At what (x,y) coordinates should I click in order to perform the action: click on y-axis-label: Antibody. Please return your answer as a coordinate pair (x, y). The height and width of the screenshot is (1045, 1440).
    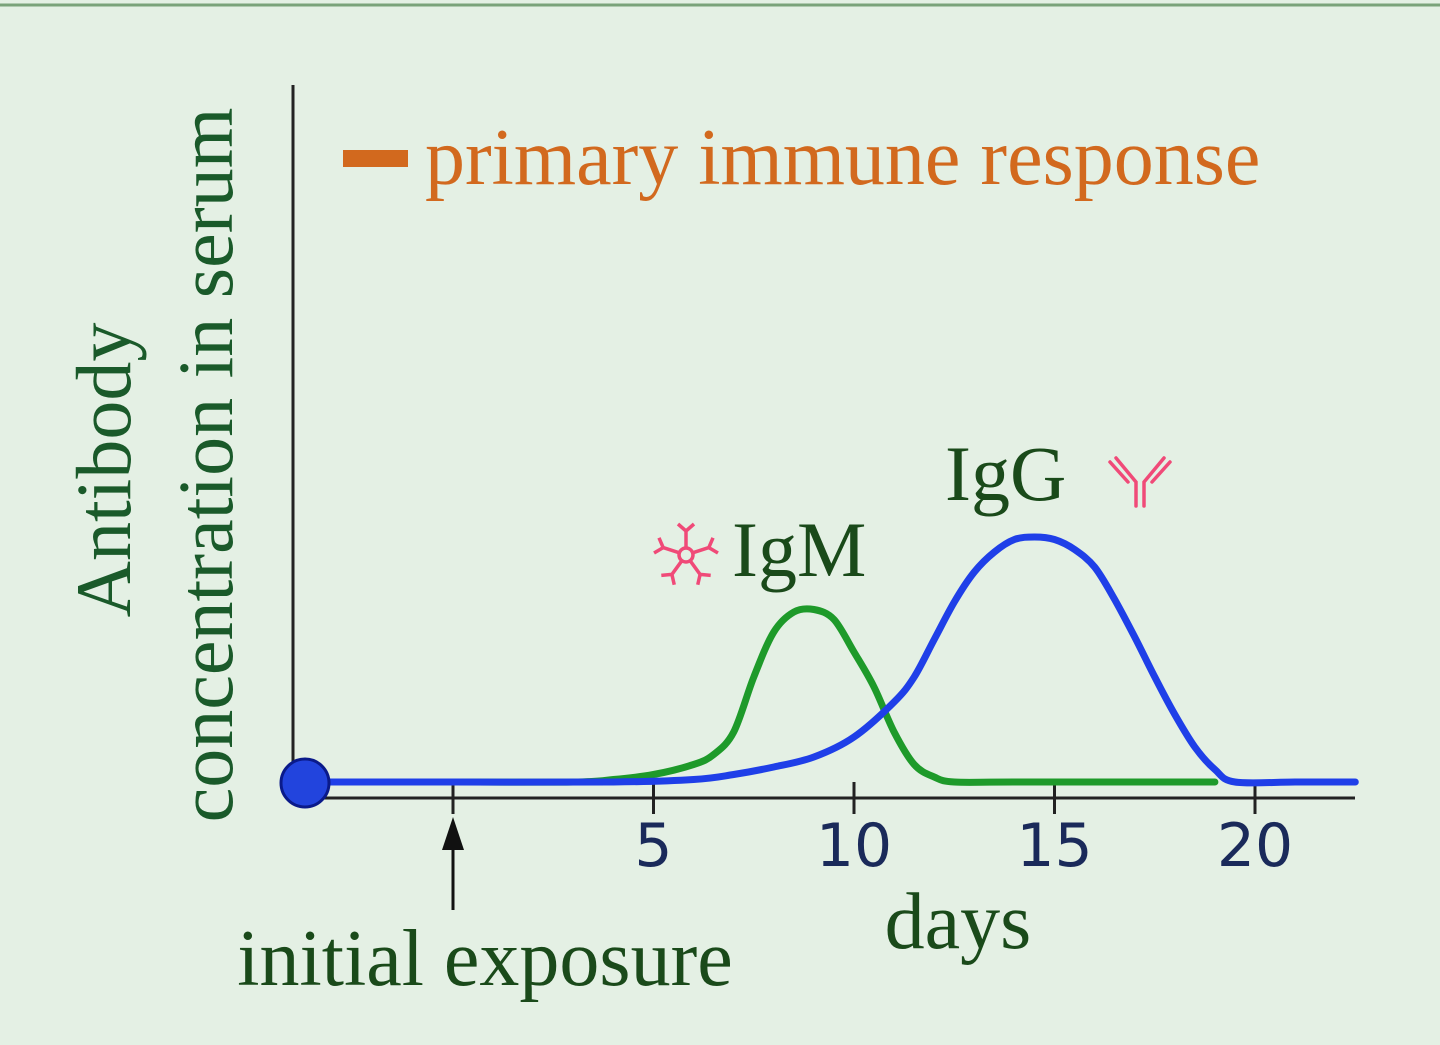
    Looking at the image, I should click on (103, 470).